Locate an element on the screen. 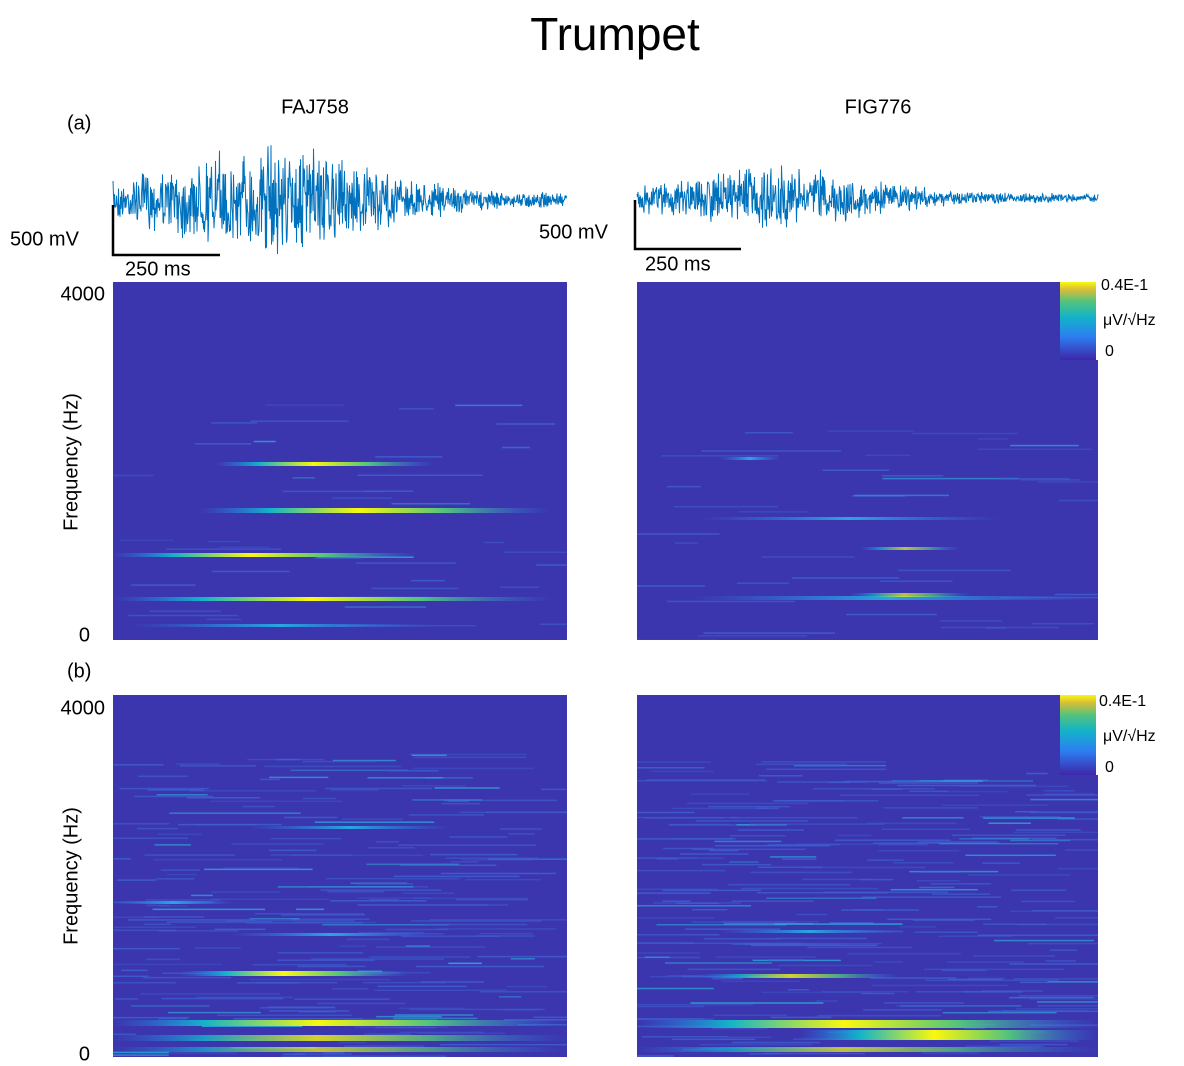 This screenshot has width=1184, height=1066. panel-label: (b) is located at coordinates (79, 671).